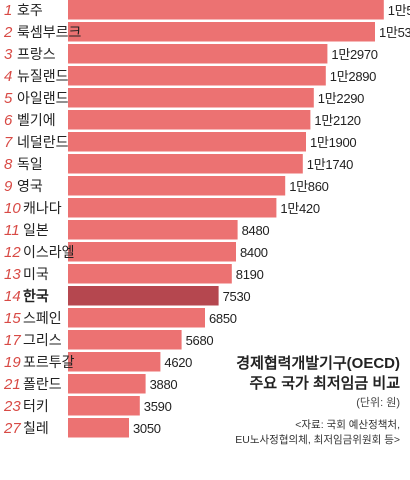 This screenshot has width=410, height=480. What do you see at coordinates (8, 32) in the screenshot?
I see `rank-label: 2` at bounding box center [8, 32].